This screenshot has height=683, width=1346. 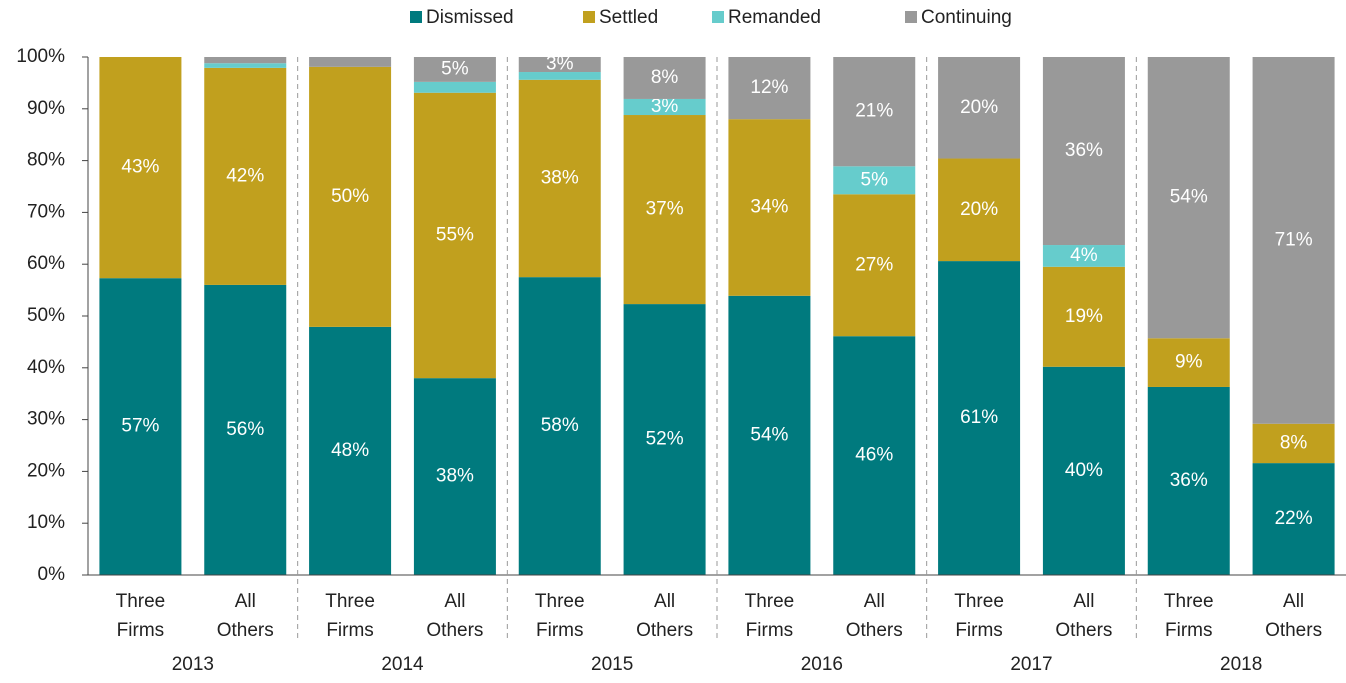 I want to click on group-label: 2017, so click(x=1031, y=664).